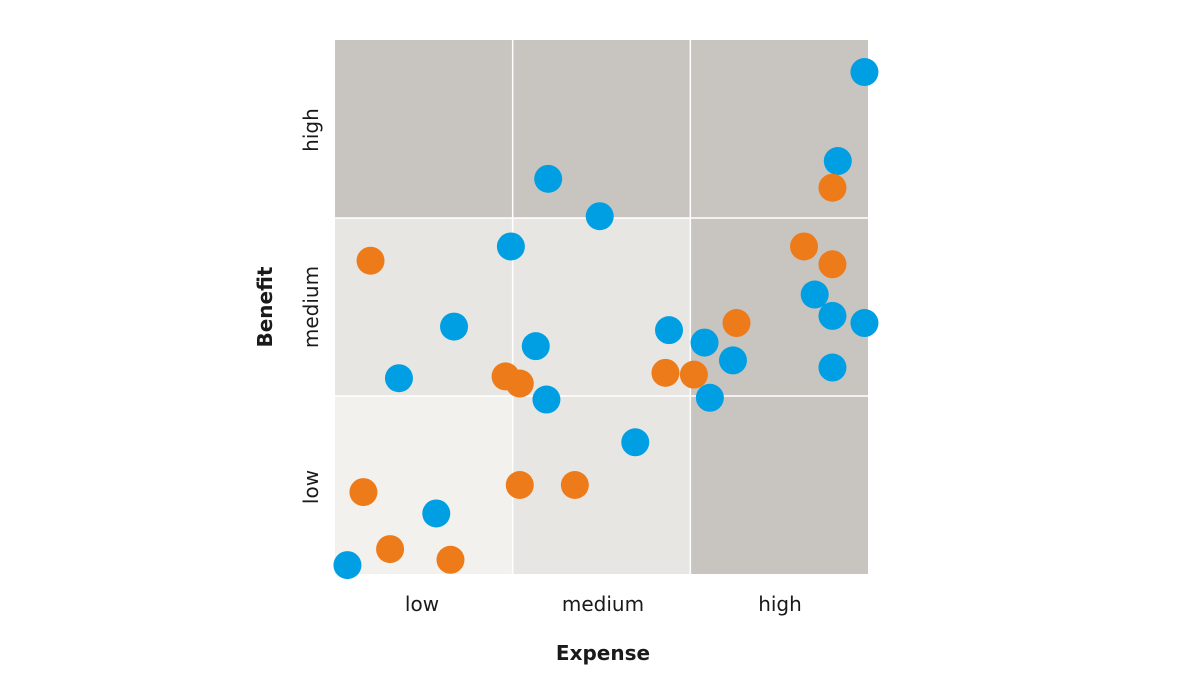 This screenshot has height=674, width=1200. What do you see at coordinates (779, 485) in the screenshot?
I see `matrix-cell-low-benefit-high-expense` at bounding box center [779, 485].